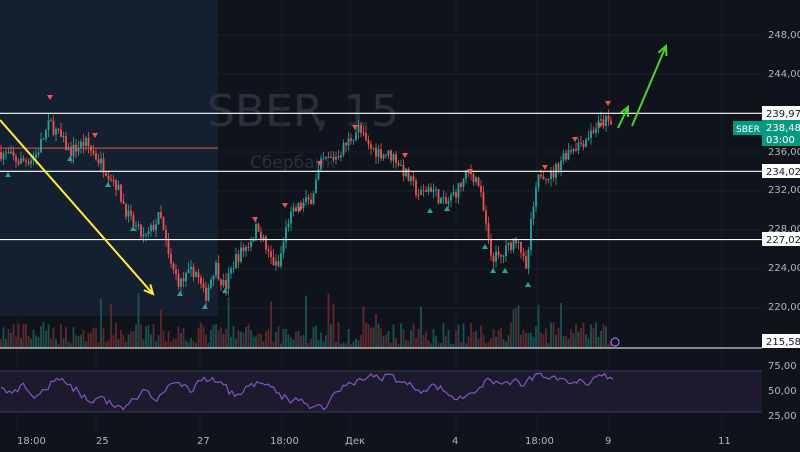 This screenshot has width=800, height=452. Describe the element at coordinates (205, 306) in the screenshot. I see `buy-marker` at that location.